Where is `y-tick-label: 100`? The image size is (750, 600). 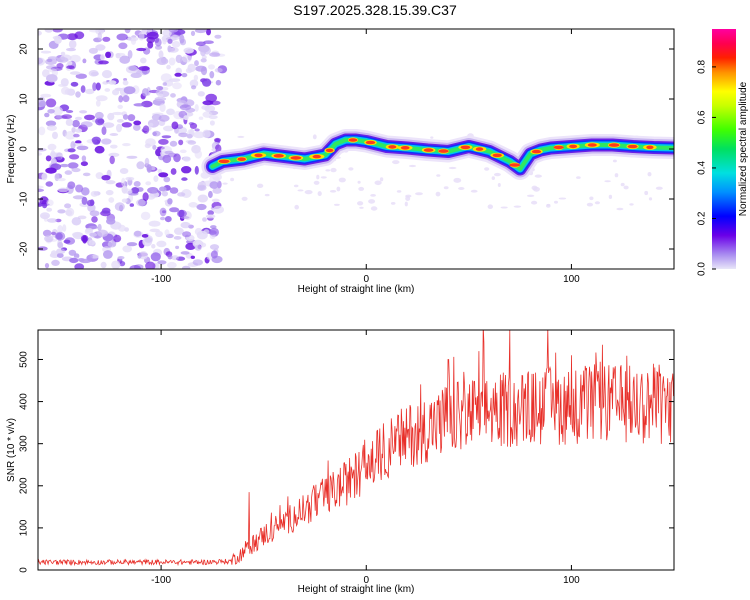
y-tick-label: 100 is located at coordinates (24, 527).